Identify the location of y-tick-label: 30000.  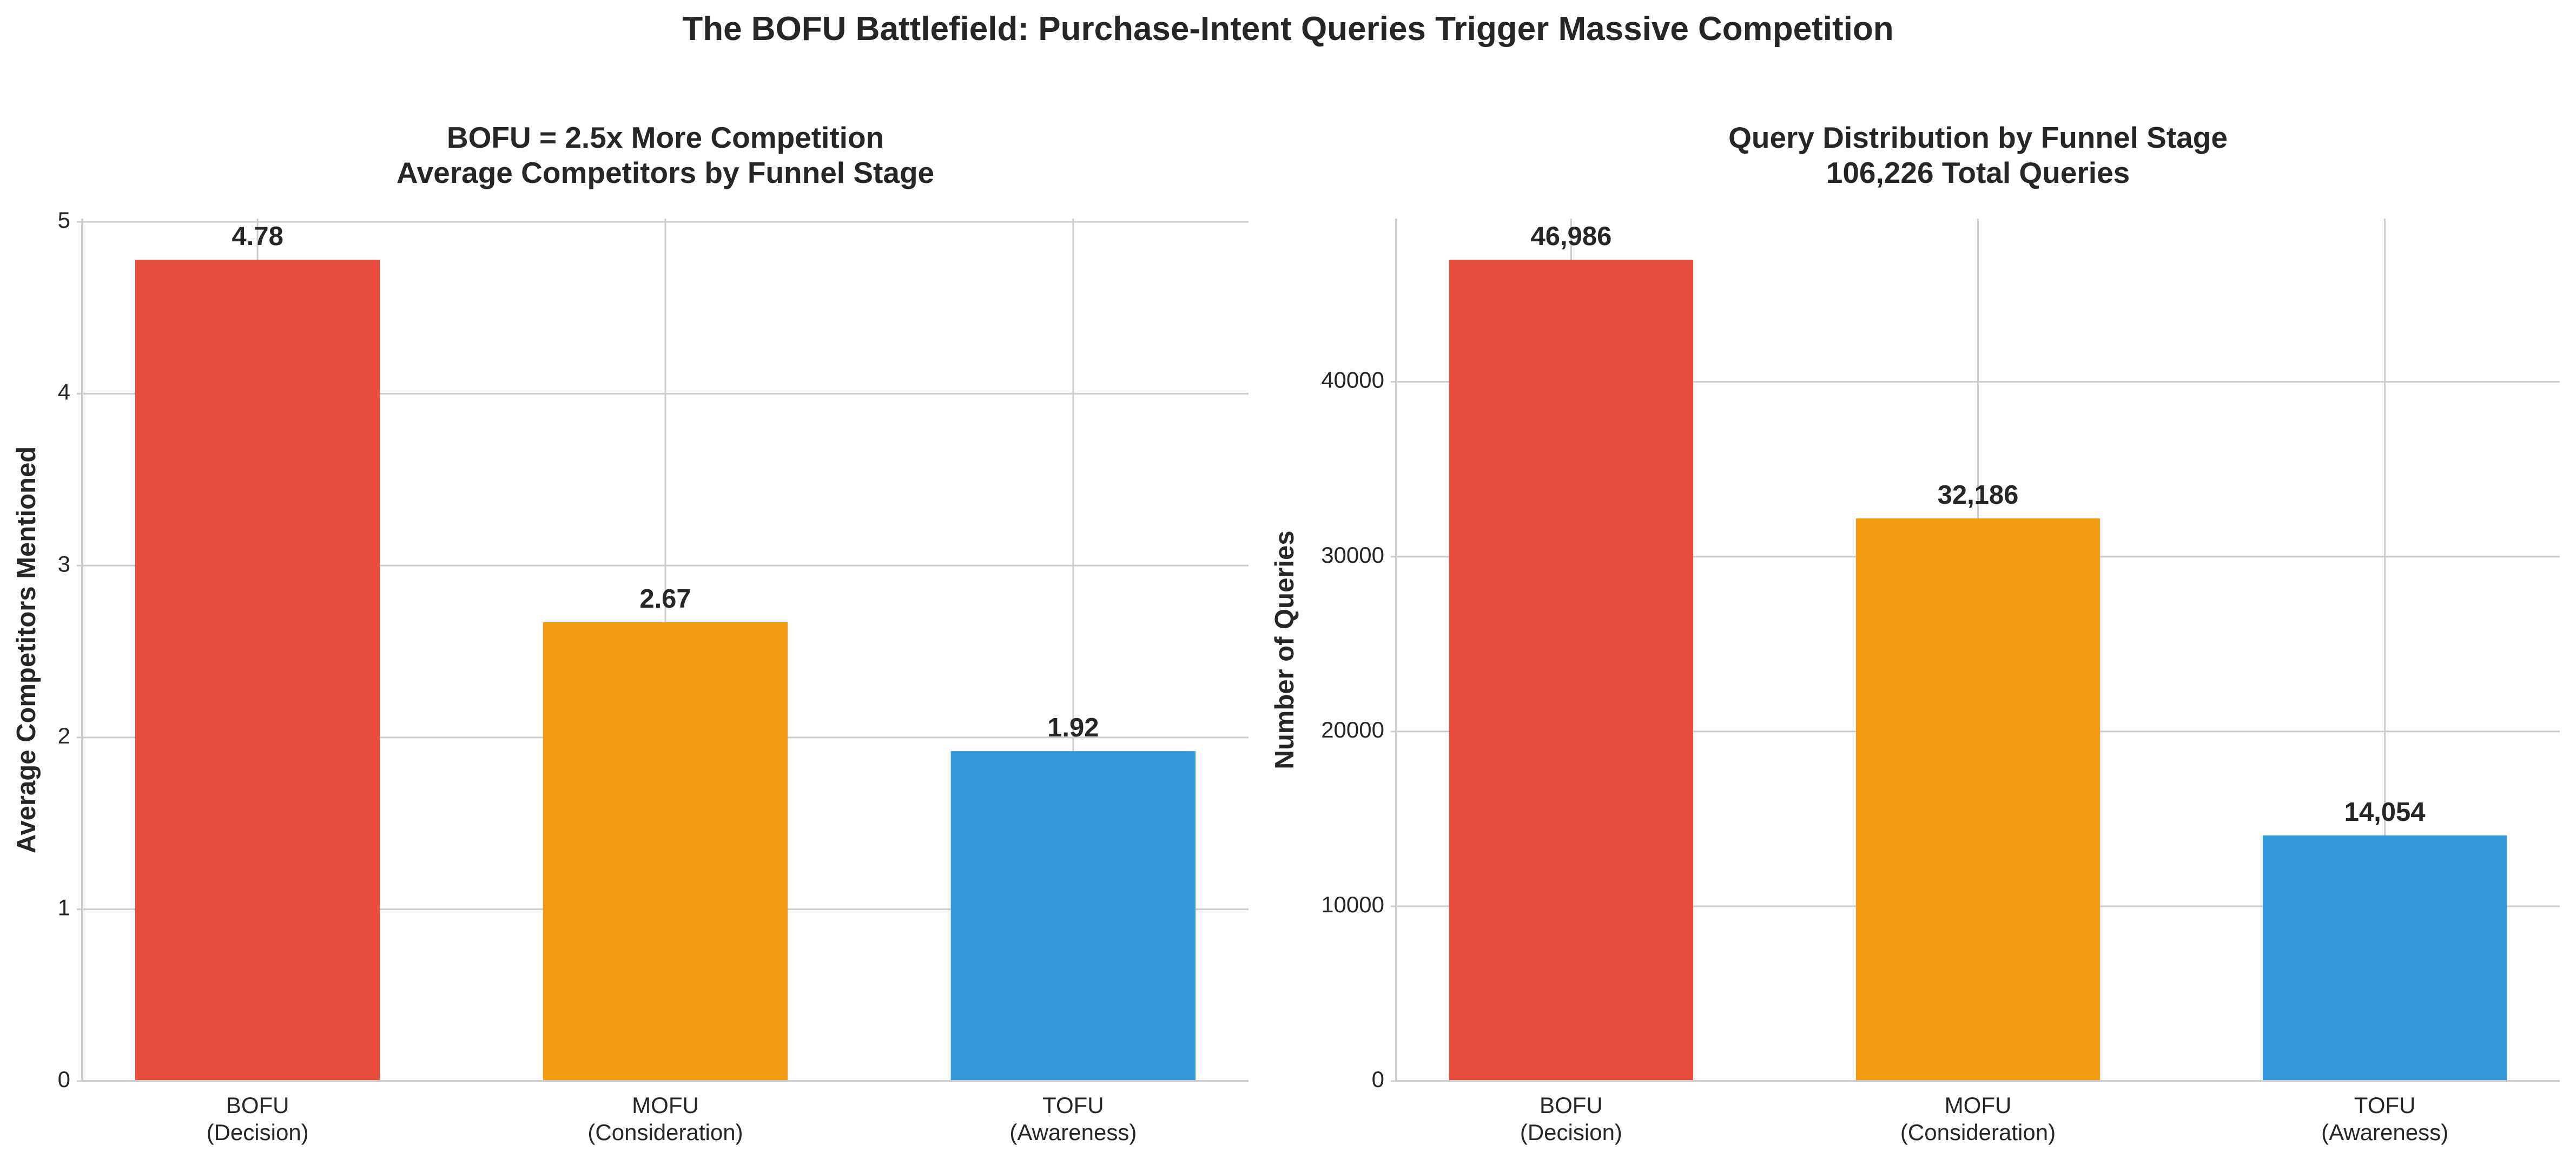
(1352, 555).